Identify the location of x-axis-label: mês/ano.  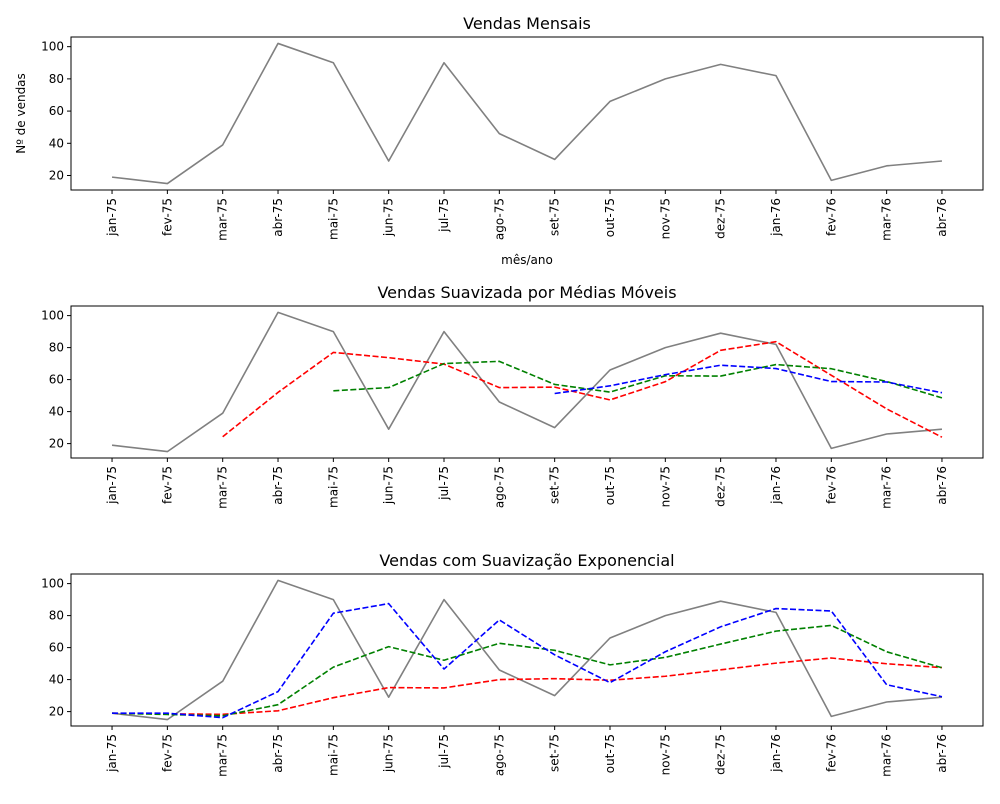
(527, 260).